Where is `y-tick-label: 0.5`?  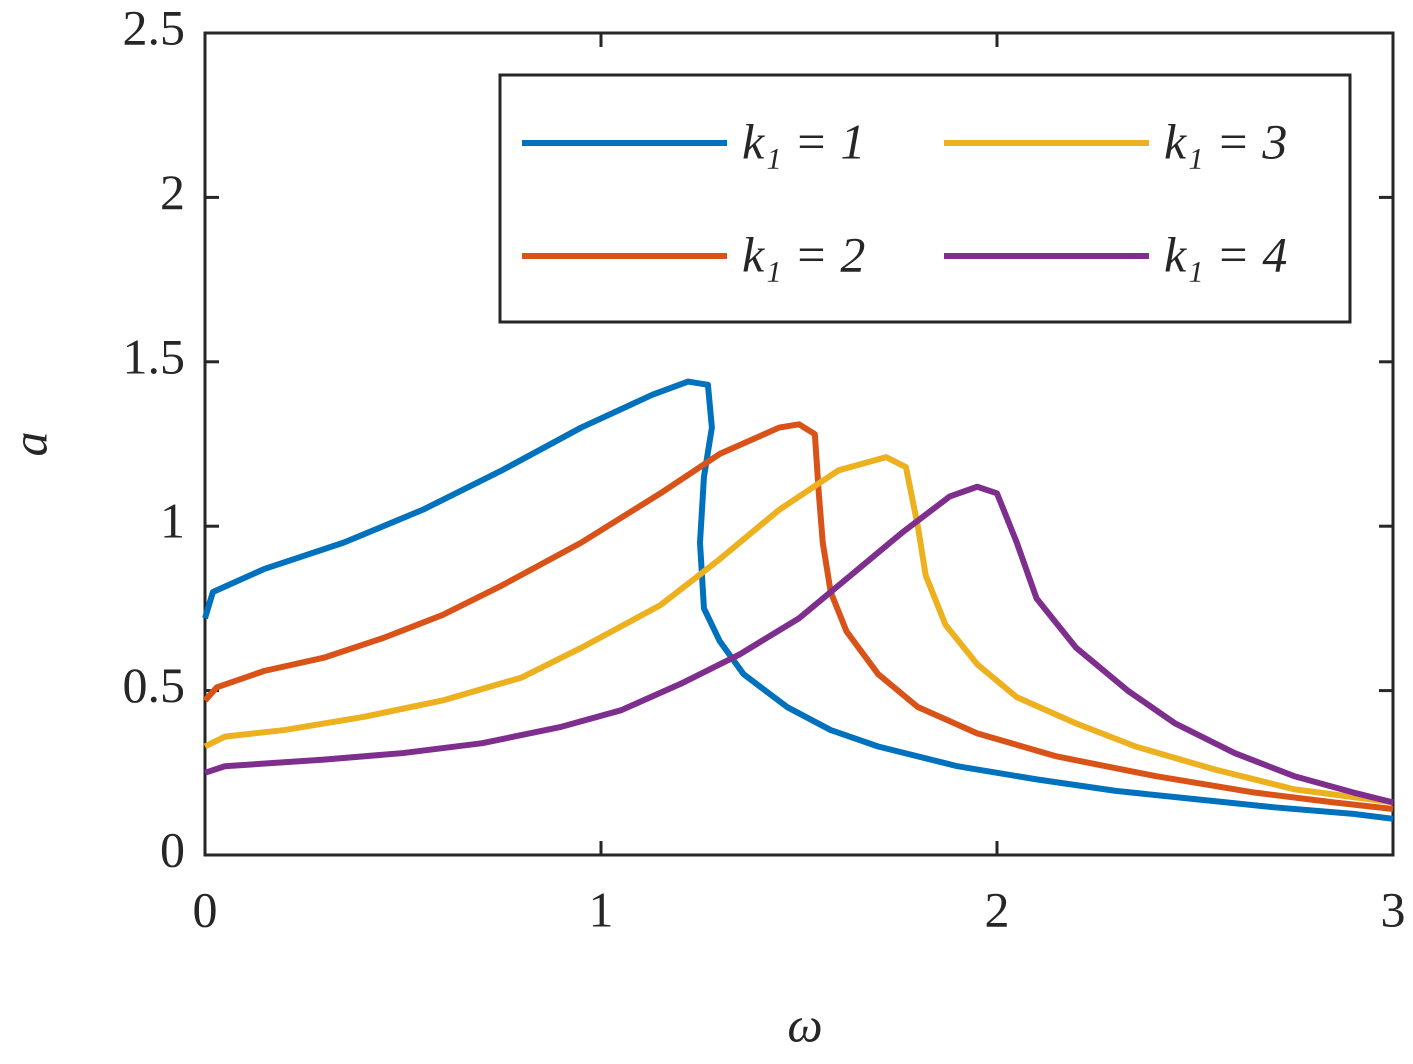
y-tick-label: 0.5 is located at coordinates (154, 685).